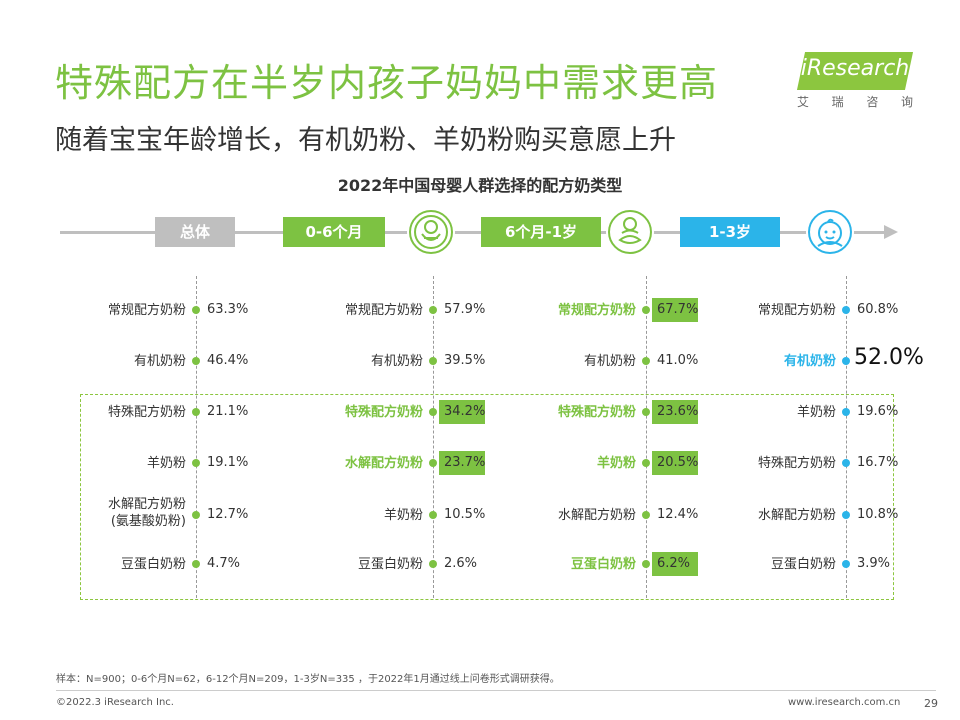 This screenshot has width=960, height=720. I want to click on logo-brand: iResearch, so click(855, 68).